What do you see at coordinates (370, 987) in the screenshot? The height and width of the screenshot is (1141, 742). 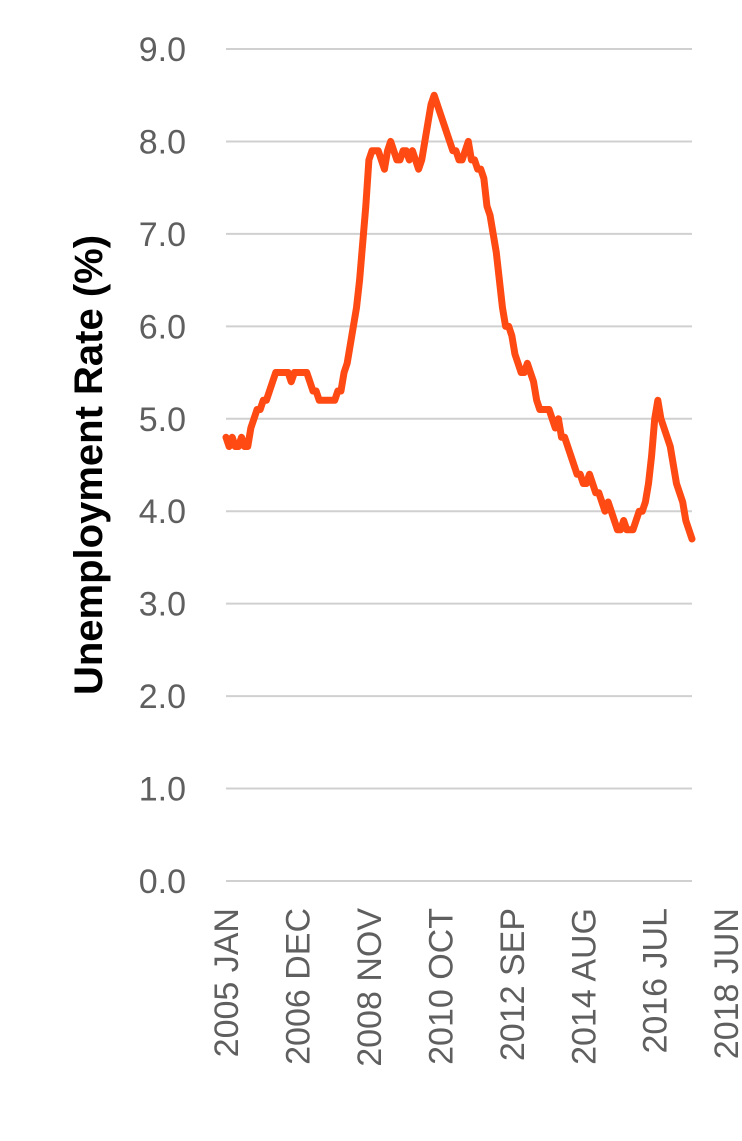 I see `x-tick-label: 2008 NOV` at bounding box center [370, 987].